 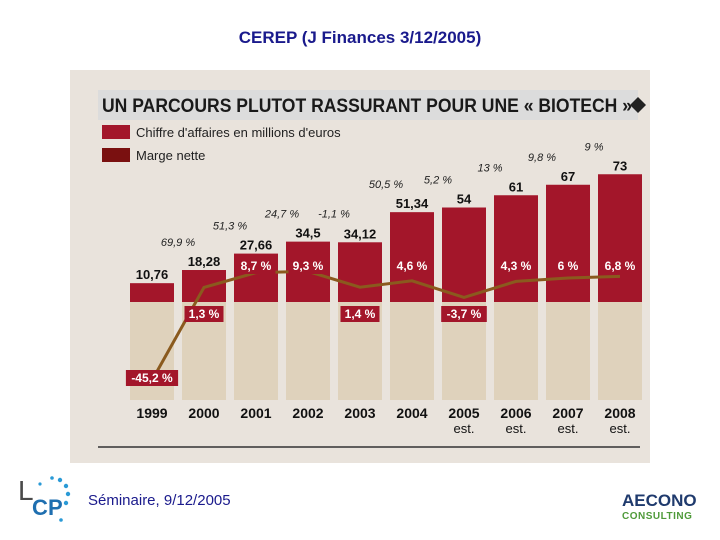 I want to click on growth-label: 69,9 %, so click(x=178, y=243).